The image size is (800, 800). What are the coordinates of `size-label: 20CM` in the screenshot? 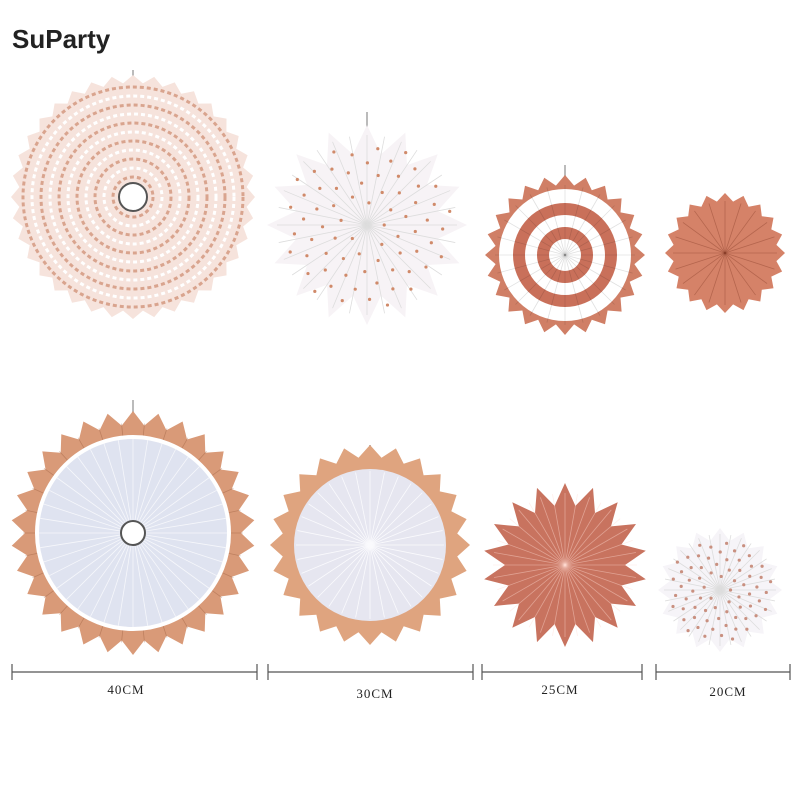 It's located at (727, 691).